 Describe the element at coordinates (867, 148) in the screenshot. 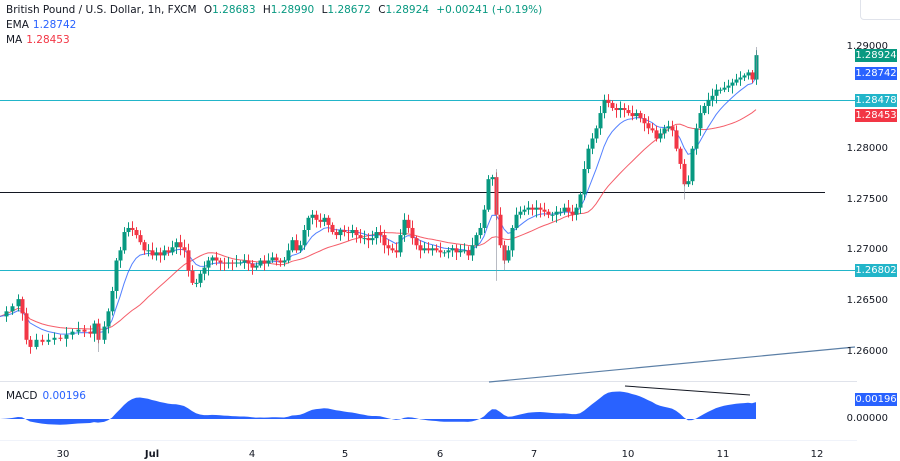

I see `price-tick: 1.28000` at that location.